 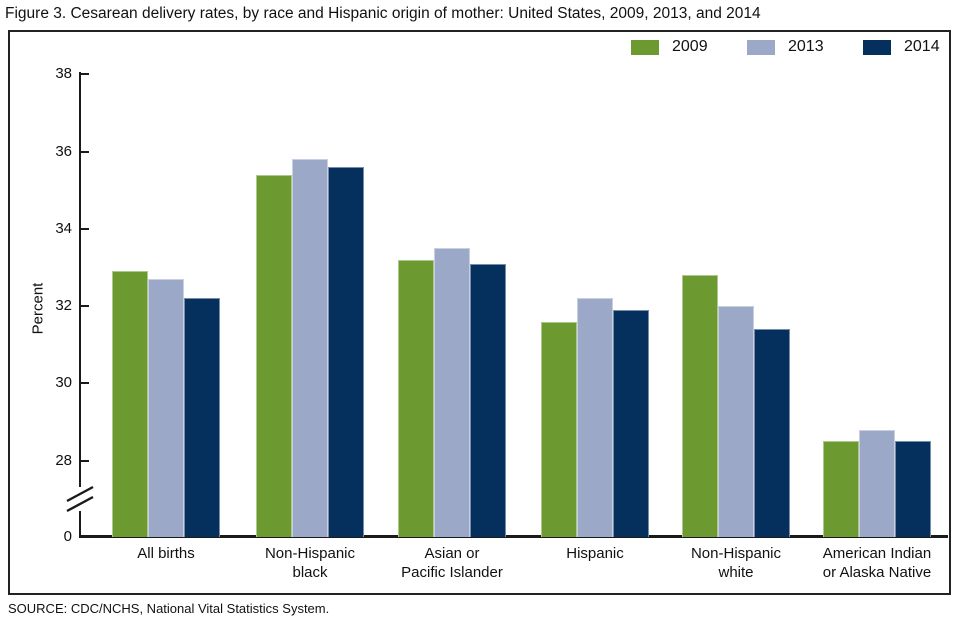 What do you see at coordinates (346, 351) in the screenshot?
I see `bar-2014-non-hispanic-black` at bounding box center [346, 351].